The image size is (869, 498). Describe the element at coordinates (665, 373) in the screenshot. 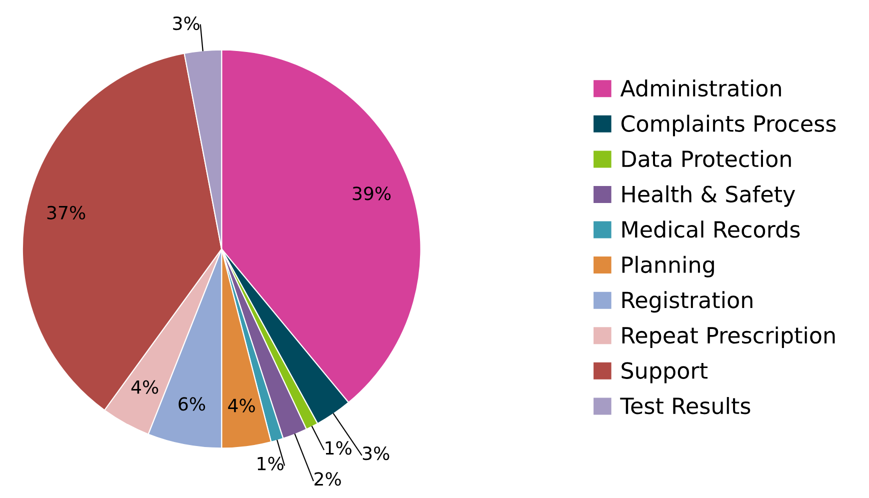

I see `legend-label: Support` at that location.